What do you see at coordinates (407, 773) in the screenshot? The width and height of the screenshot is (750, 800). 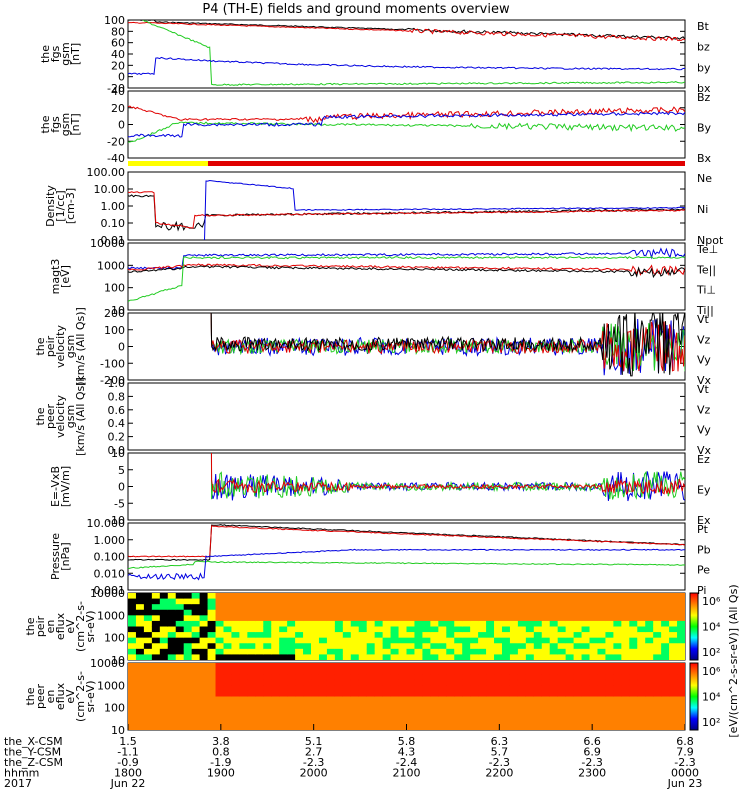 I see `row-value: 2100` at bounding box center [407, 773].